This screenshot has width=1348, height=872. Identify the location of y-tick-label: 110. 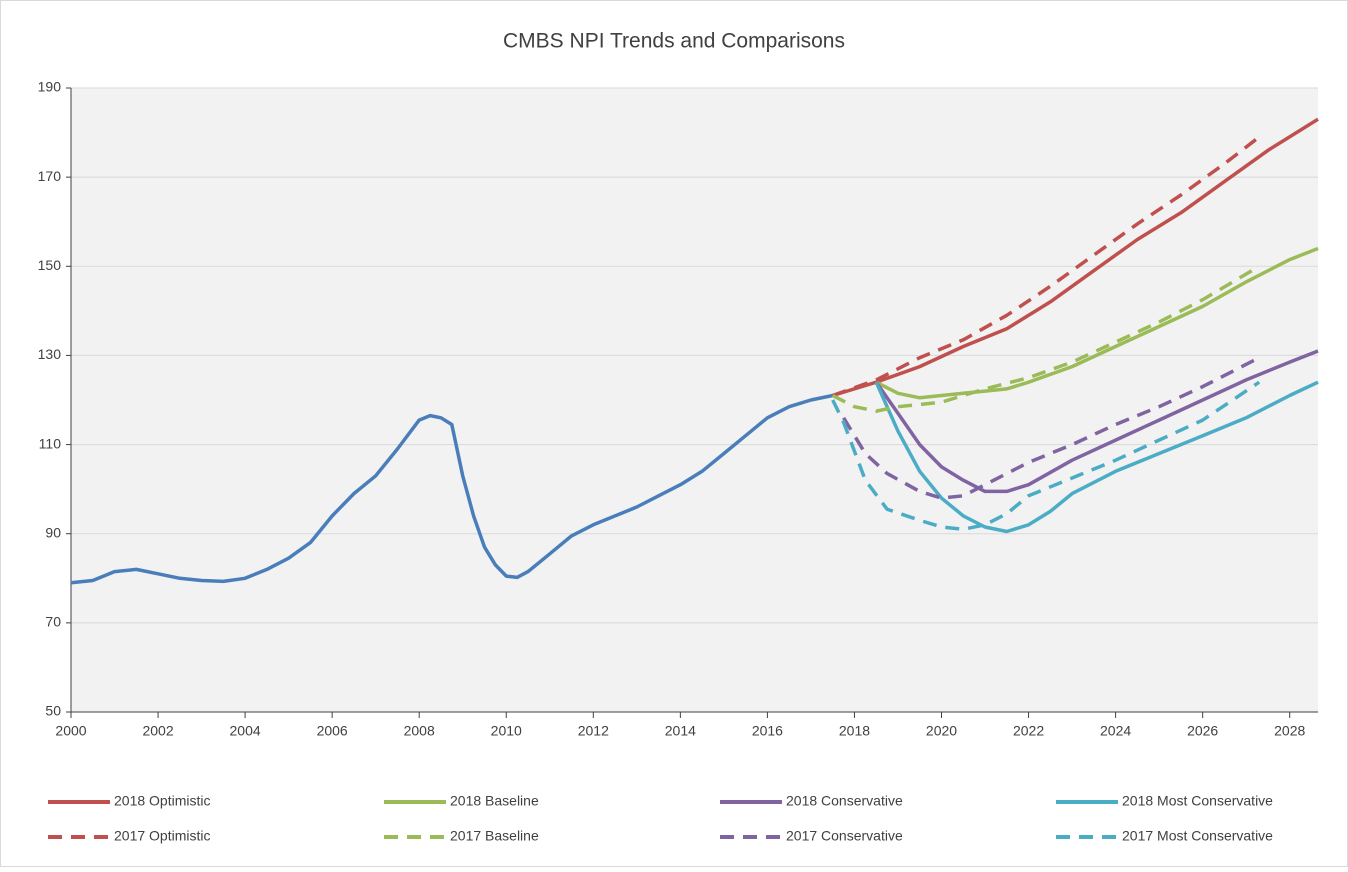
(50, 443).